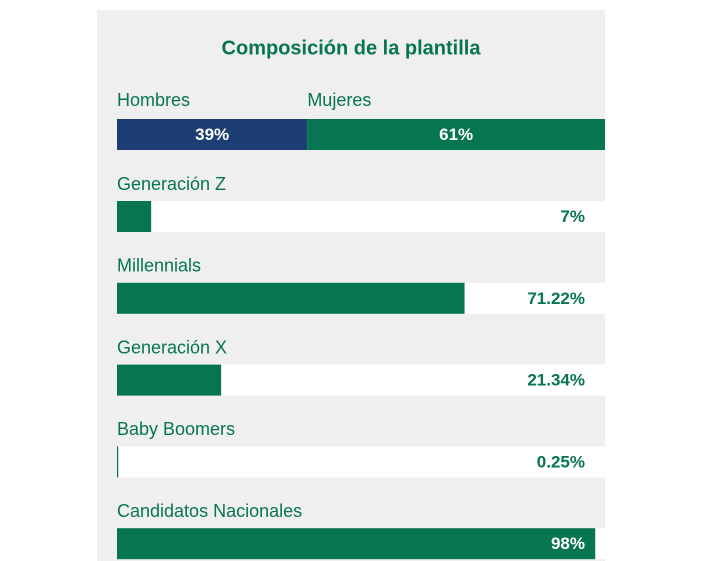  Describe the element at coordinates (172, 347) in the screenshot. I see `category-label: Generación X` at that location.